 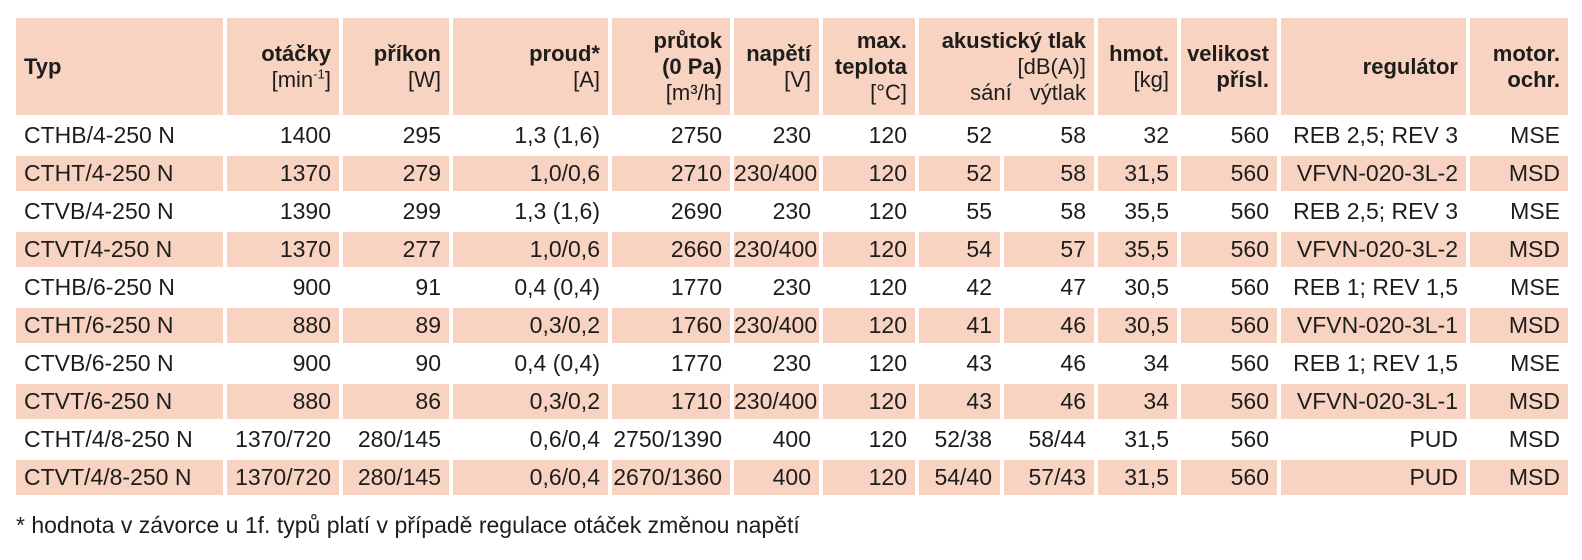 What do you see at coordinates (778, 53) in the screenshot?
I see `header-napeti-label: napětí` at bounding box center [778, 53].